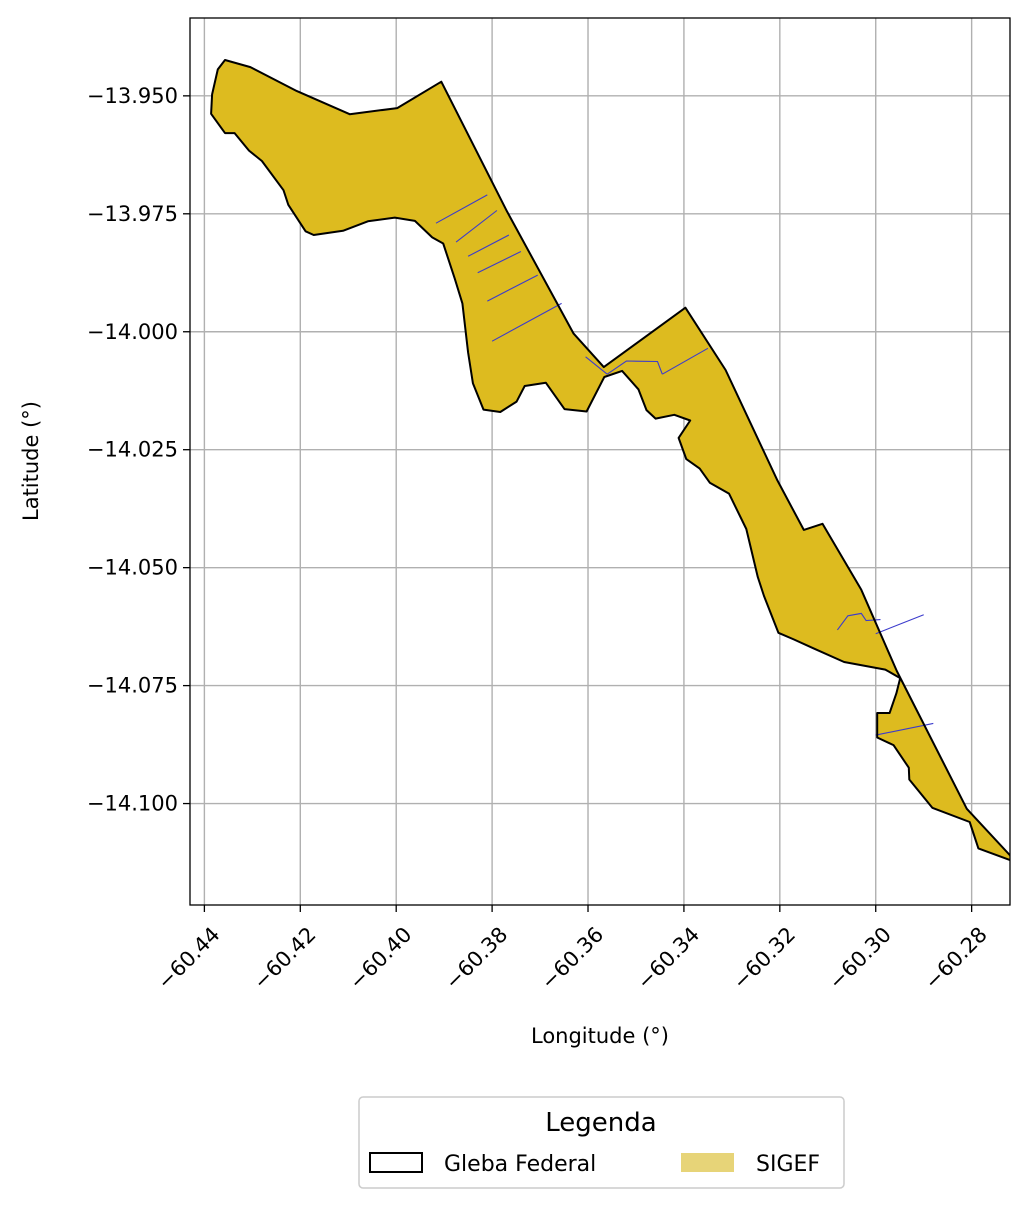  What do you see at coordinates (31, 461) in the screenshot?
I see `y-axis-title: Latitude (°)` at bounding box center [31, 461].